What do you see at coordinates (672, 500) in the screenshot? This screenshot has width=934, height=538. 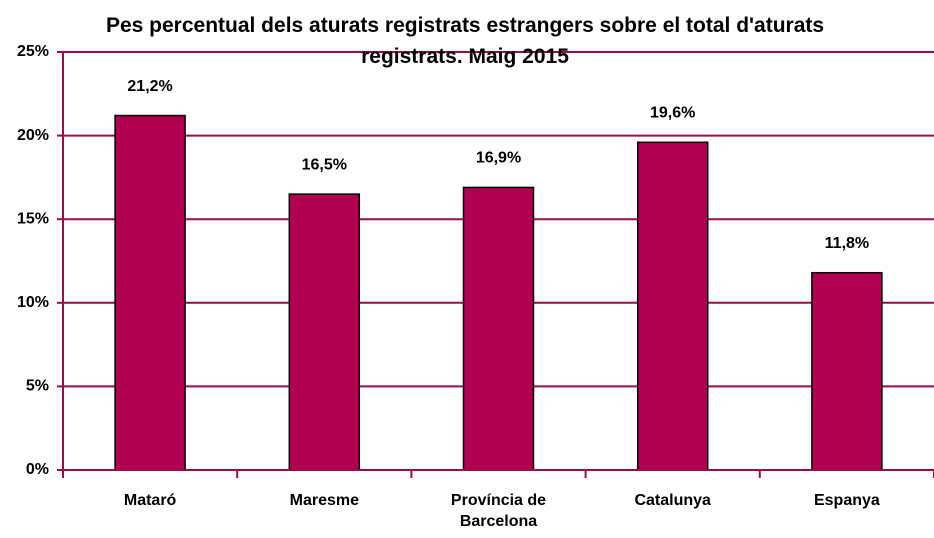 I see `x-tick-label: Catalunya` at bounding box center [672, 500].